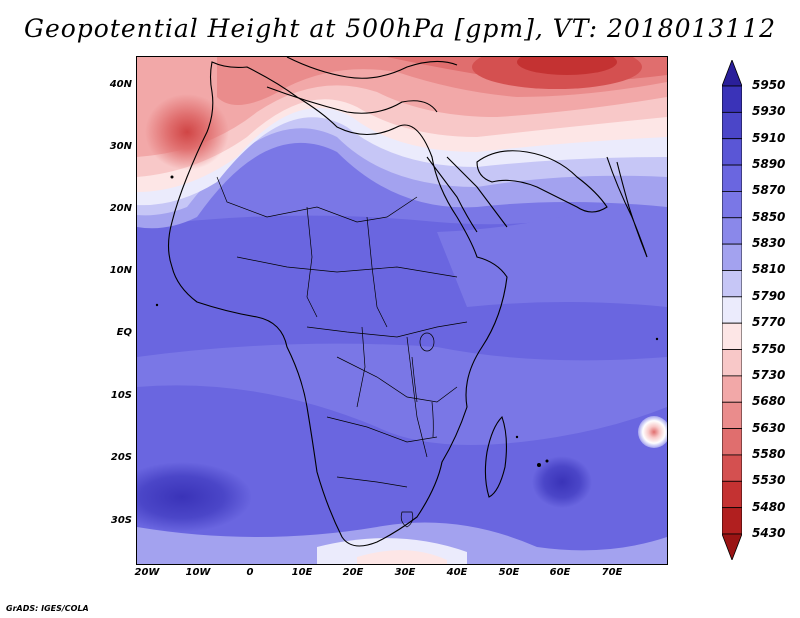 The height and width of the screenshot is (618, 800). What do you see at coordinates (769, 137) in the screenshot?
I see `colorbar-level-label: 5910` at bounding box center [769, 137].